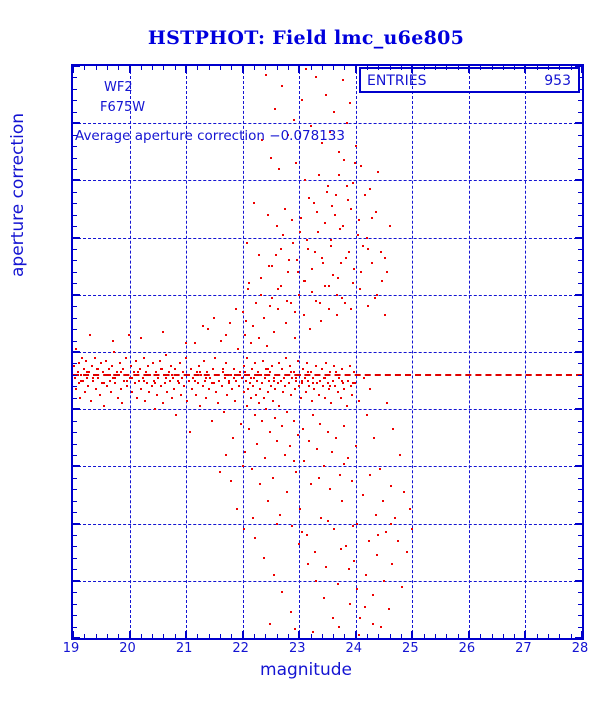 The image size is (612, 709). Describe the element at coordinates (354, 648) in the screenshot. I see `x-tick-label: 24` at that location.